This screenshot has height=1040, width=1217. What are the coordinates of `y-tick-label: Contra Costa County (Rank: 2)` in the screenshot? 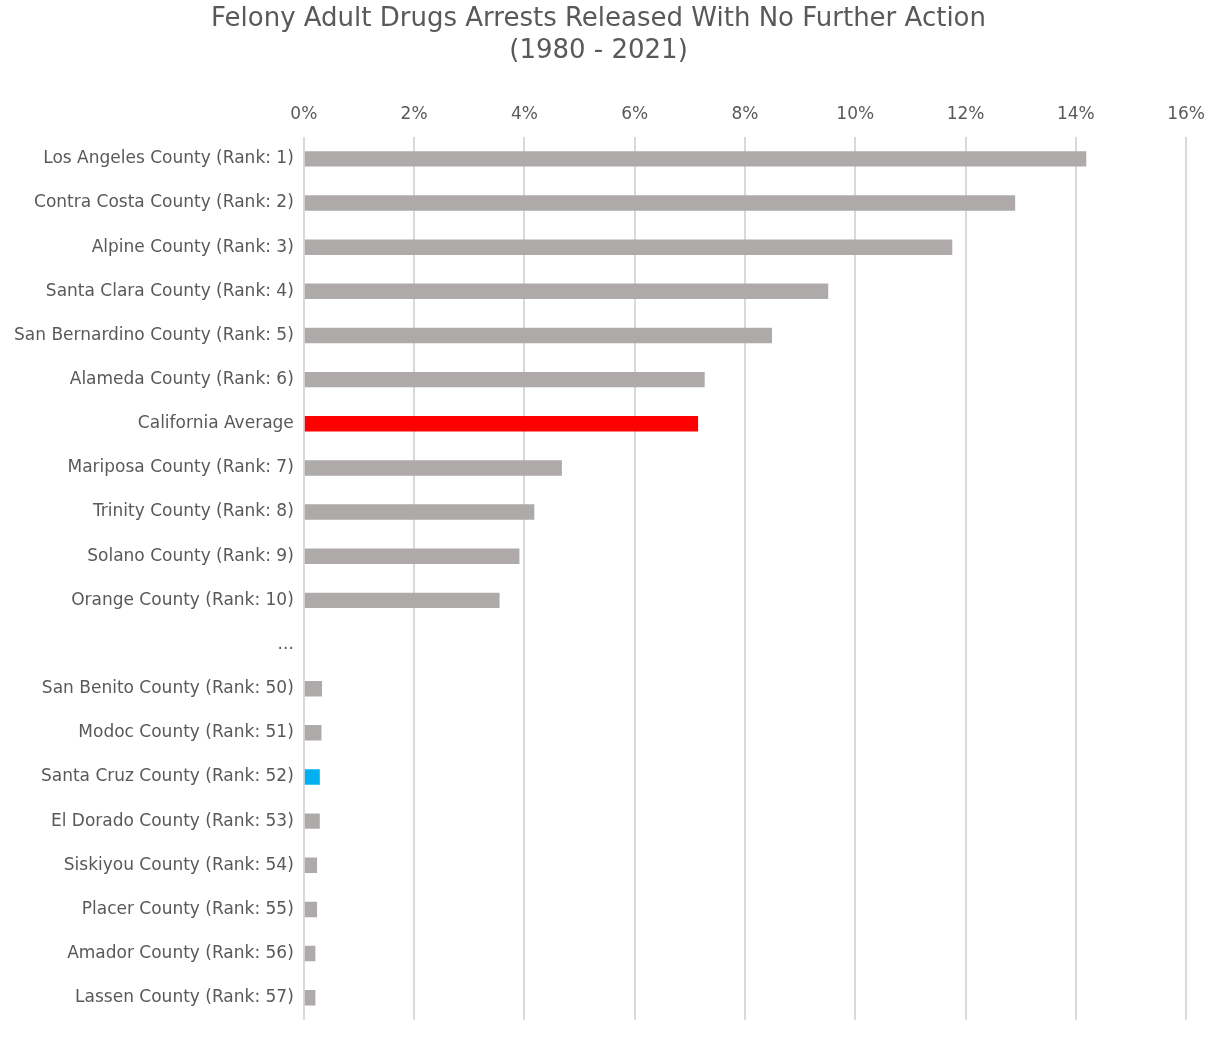 It's located at (164, 201).